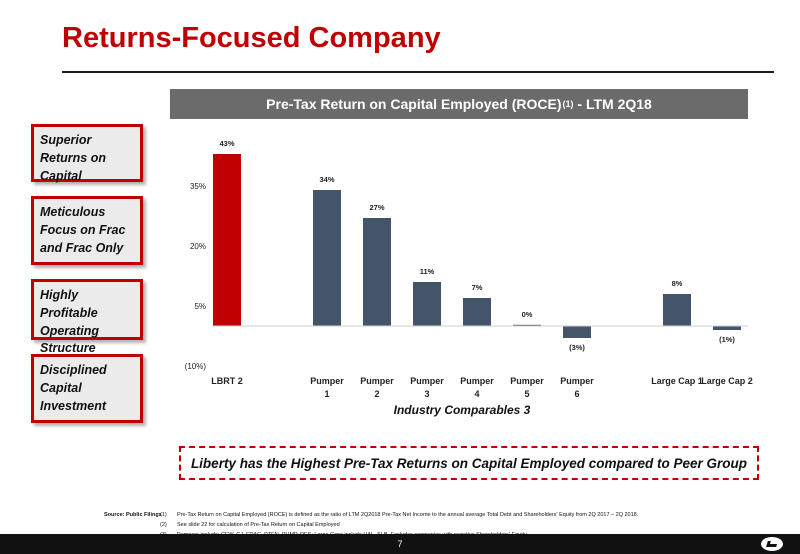 The width and height of the screenshot is (800, 554). I want to click on sidebar-box-superior-returns: Superior Returns on Capital, so click(87, 153).